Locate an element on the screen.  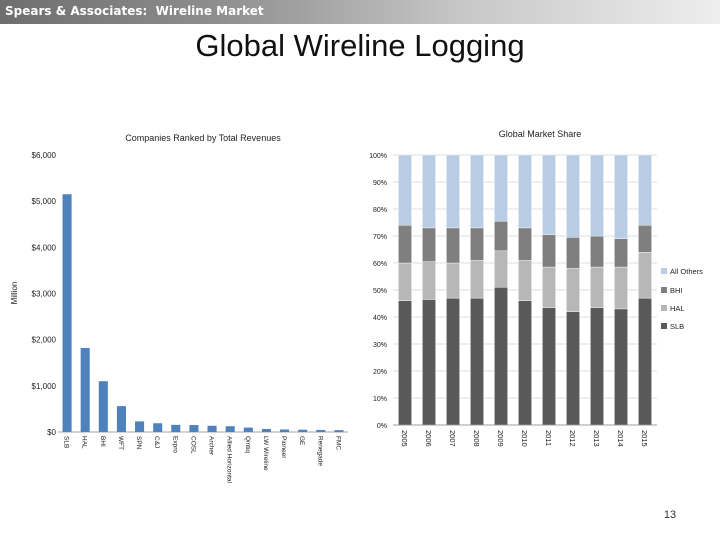
share-legend-label: All Others is located at coordinates (686, 271).